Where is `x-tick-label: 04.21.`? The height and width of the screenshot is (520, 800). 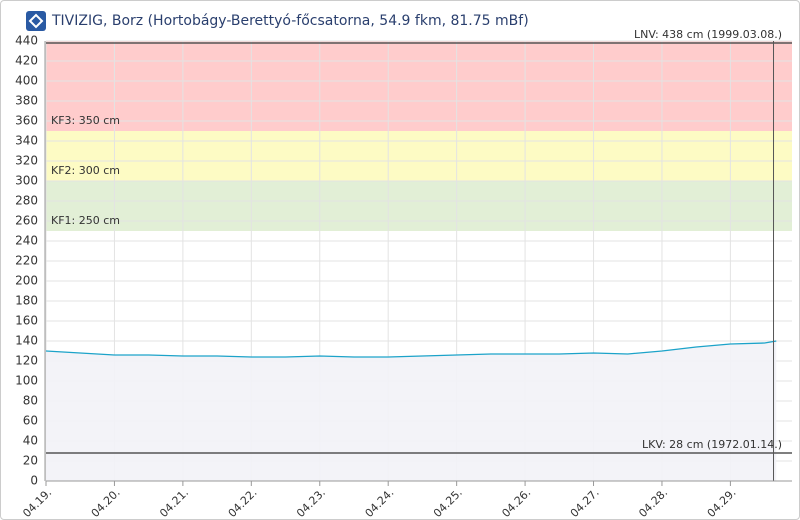 x-tick-label: 04.21. is located at coordinates (174, 502).